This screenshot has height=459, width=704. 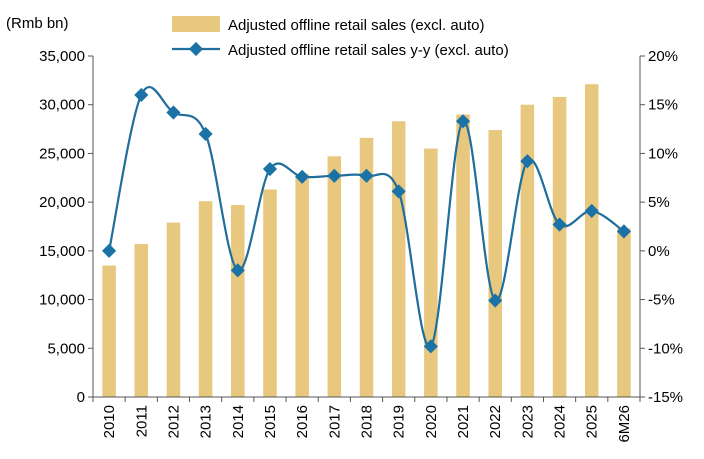 I want to click on x-tick-label: 2025, so click(x=592, y=421).